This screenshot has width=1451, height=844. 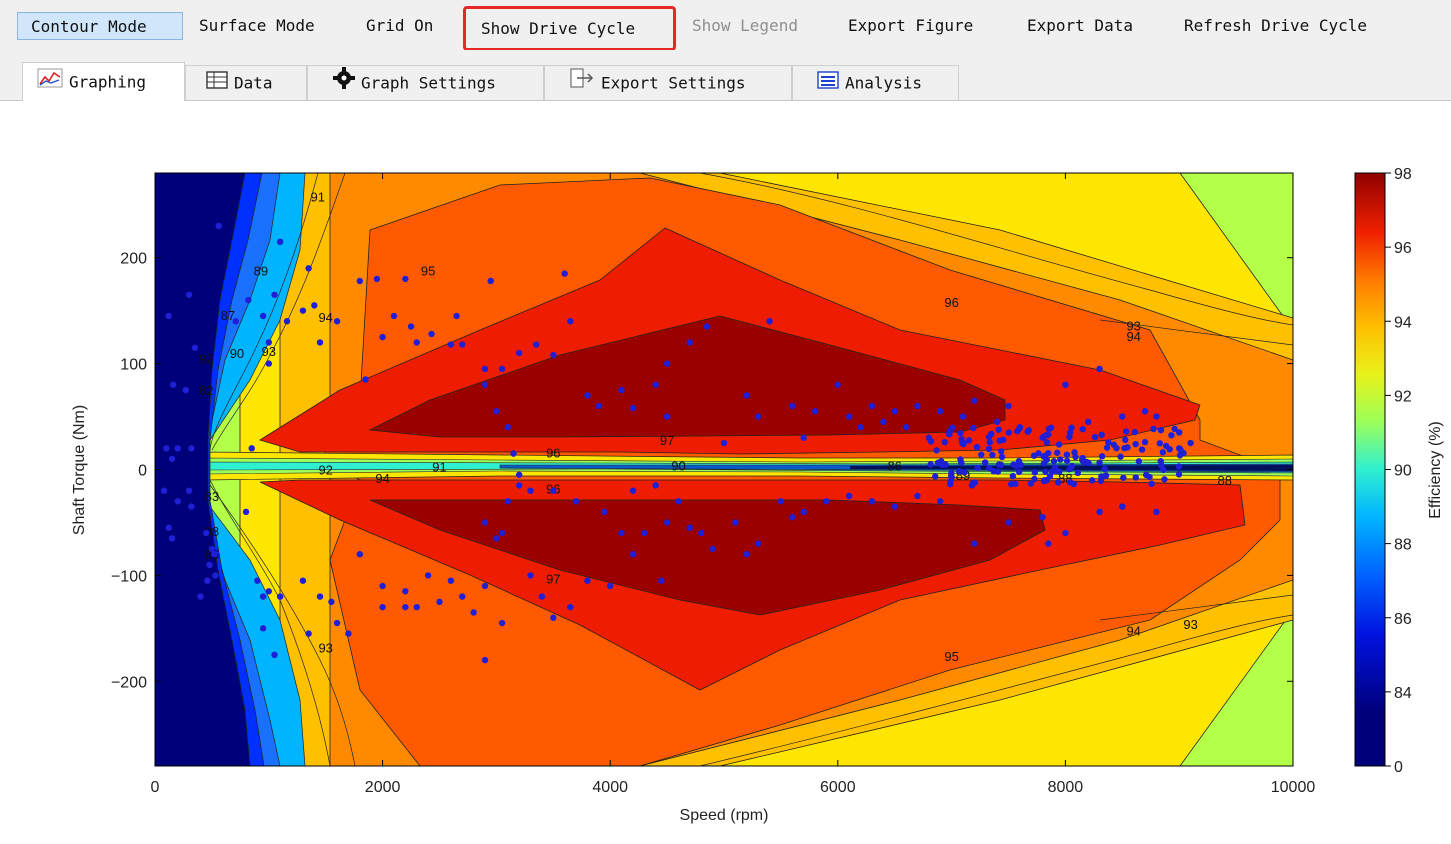 I want to click on contour-label: 95, so click(x=428, y=270).